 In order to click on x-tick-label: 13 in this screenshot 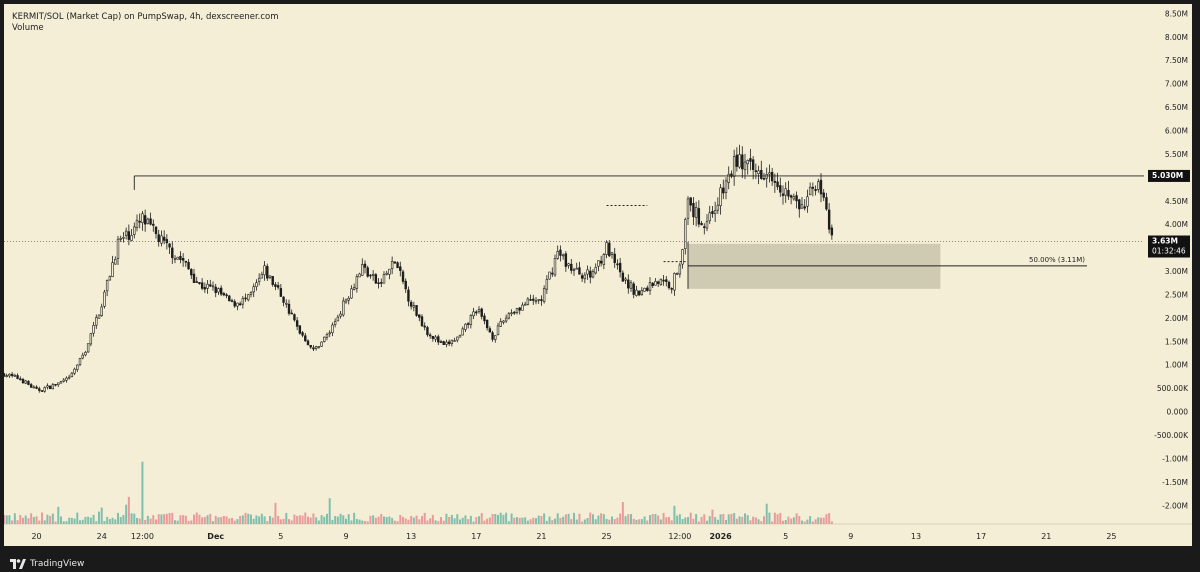, I will do `click(411, 536)`.